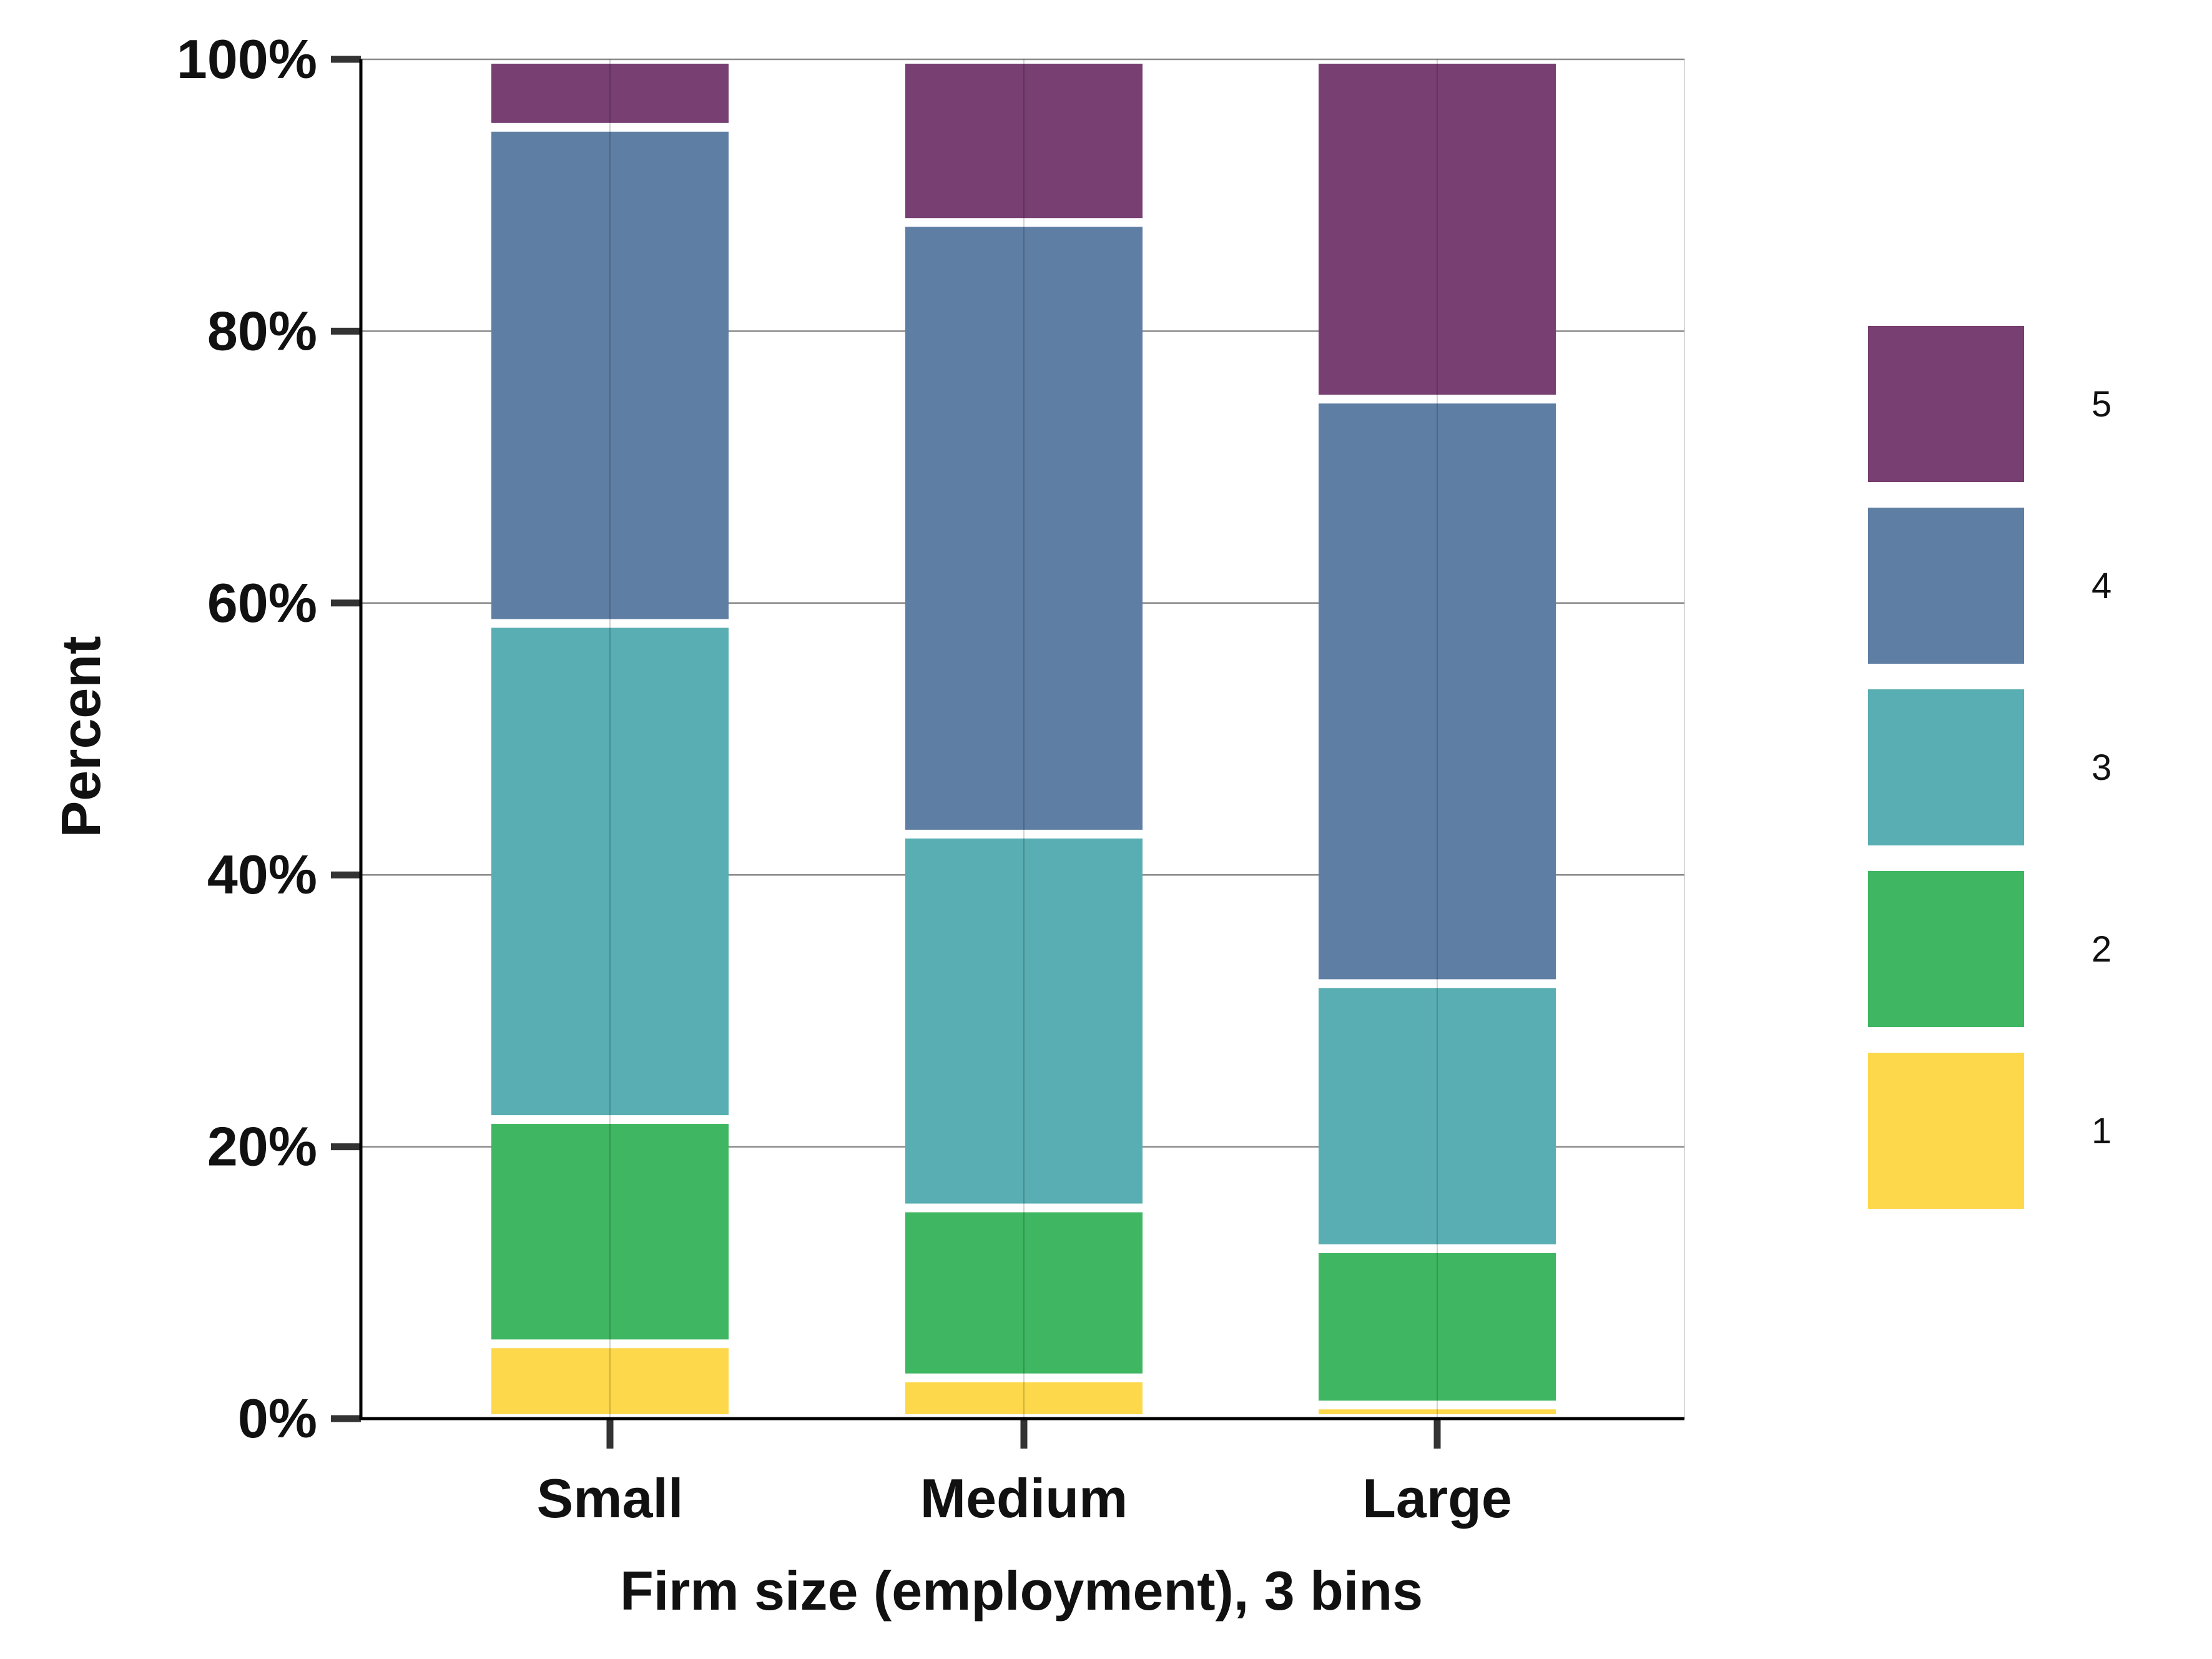 This screenshot has height=1659, width=2212. Describe the element at coordinates (2101, 949) in the screenshot. I see `legend-label-2: 2` at that location.